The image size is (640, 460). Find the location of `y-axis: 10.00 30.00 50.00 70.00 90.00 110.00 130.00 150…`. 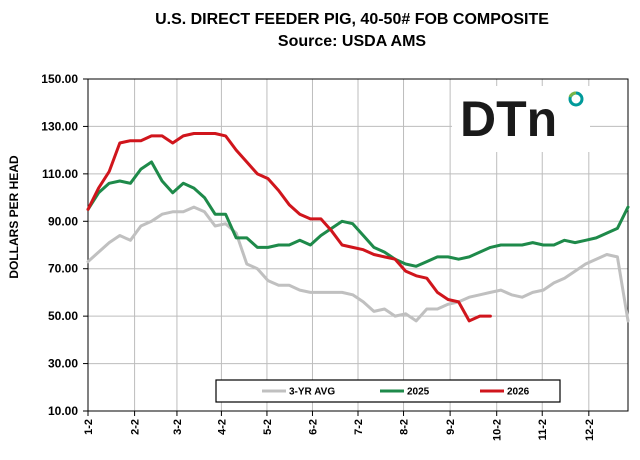

y-axis: 10.00 30.00 50.00 70.00 90.00 110.00 130.00 150… is located at coordinates (64, 245).